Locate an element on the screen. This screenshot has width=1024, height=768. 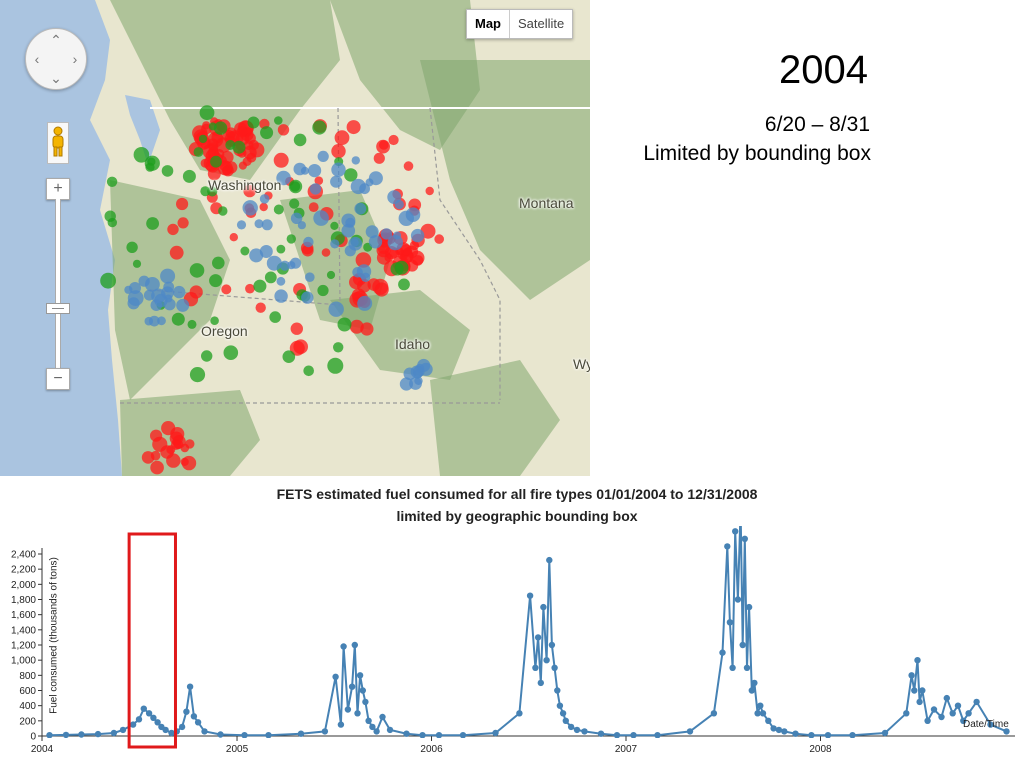
pan-up-icon: ⌃ is located at coordinates (56, 40).